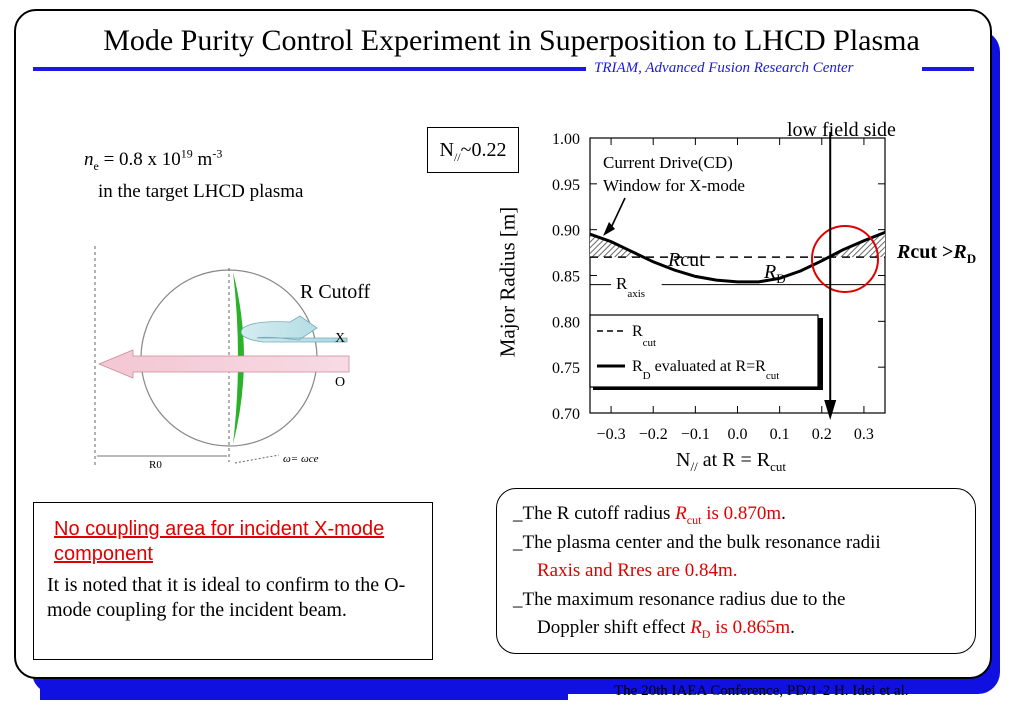 The image size is (1023, 708). I want to click on x-tick-label: −0.3, so click(611, 434).